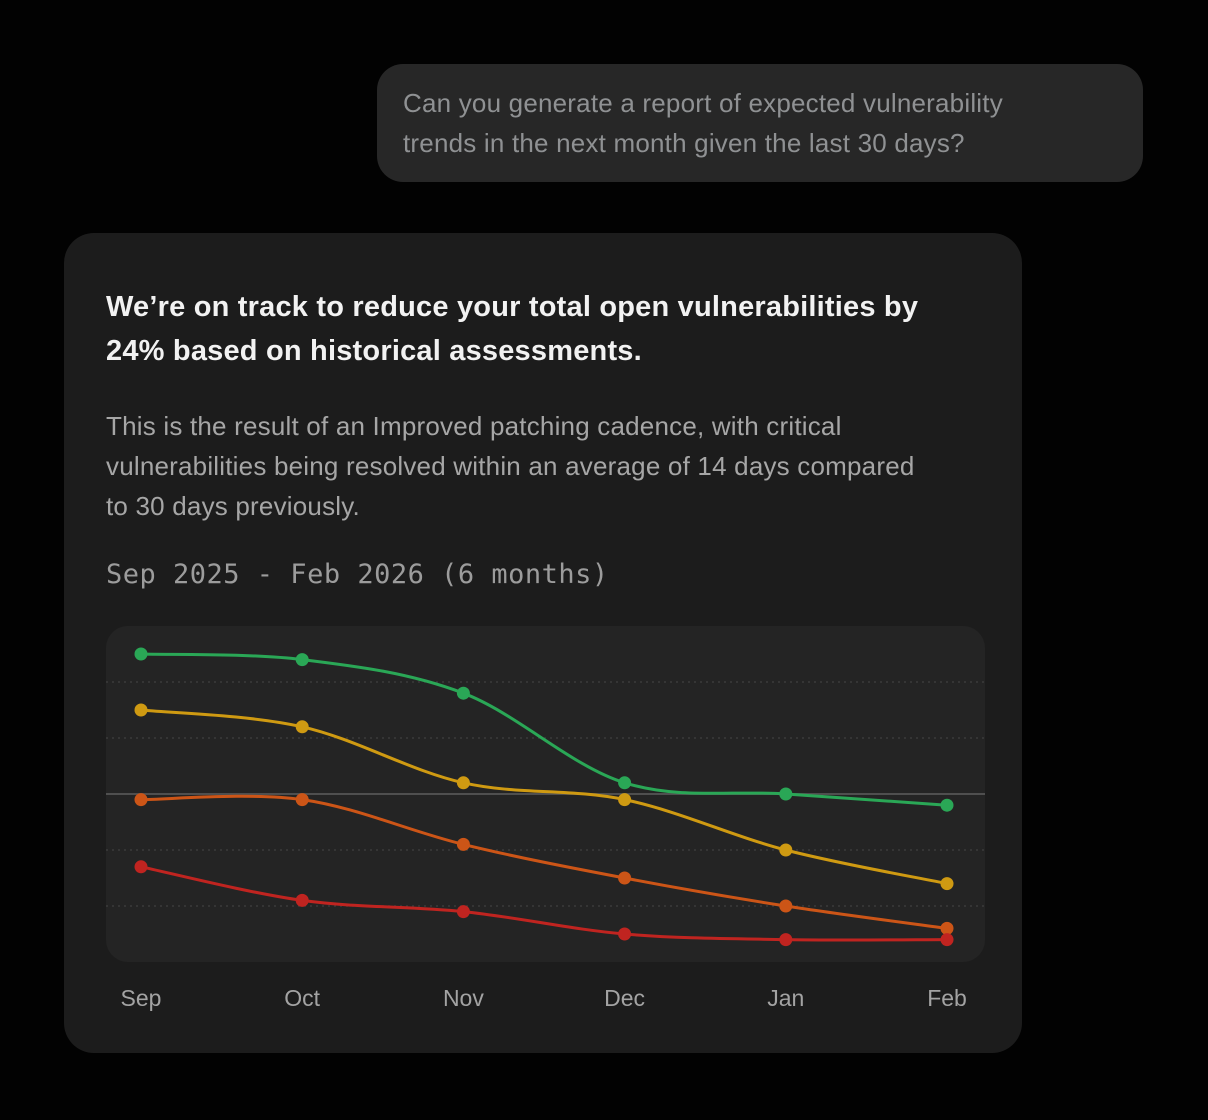 This screenshot has width=1208, height=1120. What do you see at coordinates (947, 998) in the screenshot?
I see `x-axis-label-feb: Feb` at bounding box center [947, 998].